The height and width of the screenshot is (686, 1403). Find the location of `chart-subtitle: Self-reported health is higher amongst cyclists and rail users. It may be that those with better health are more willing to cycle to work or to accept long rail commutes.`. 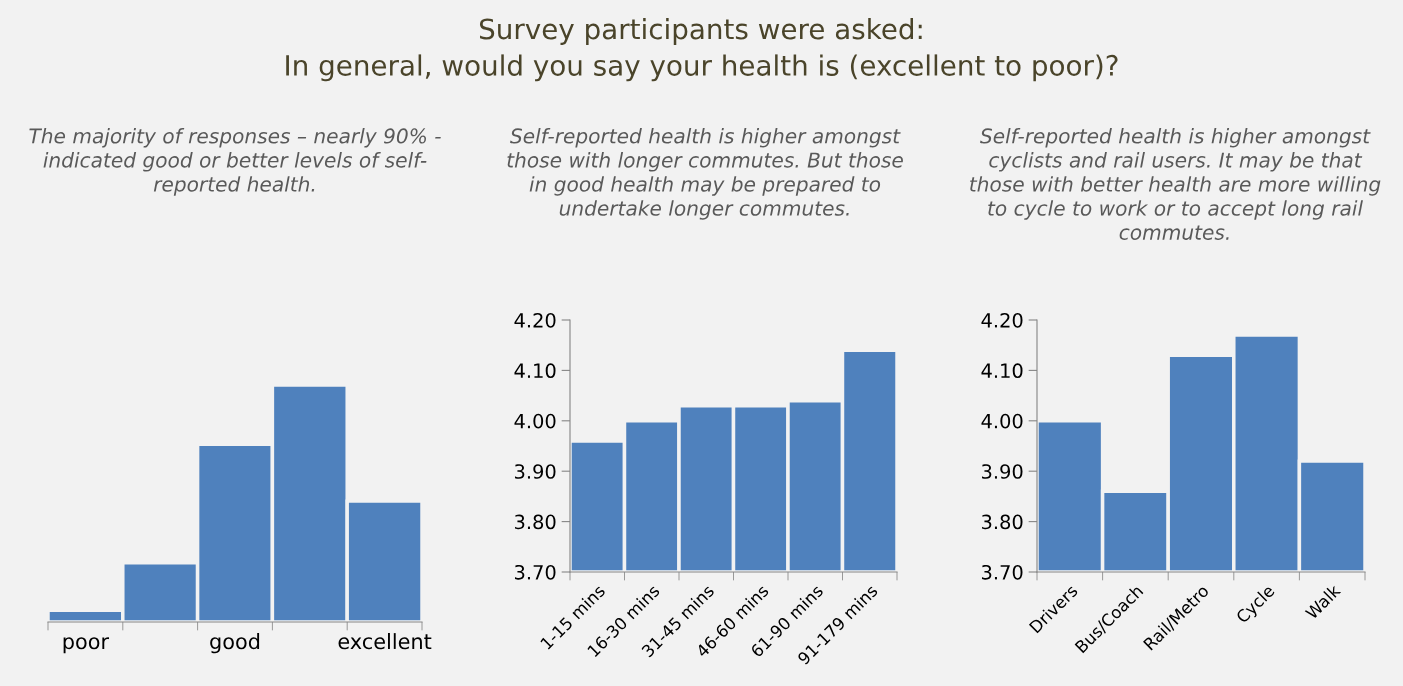

chart-subtitle: Self-reported health is higher amongst cyclists and rail users. It may be that those with better health are more willing to cycle to work or to accept long rail commutes. is located at coordinates (1175, 184).